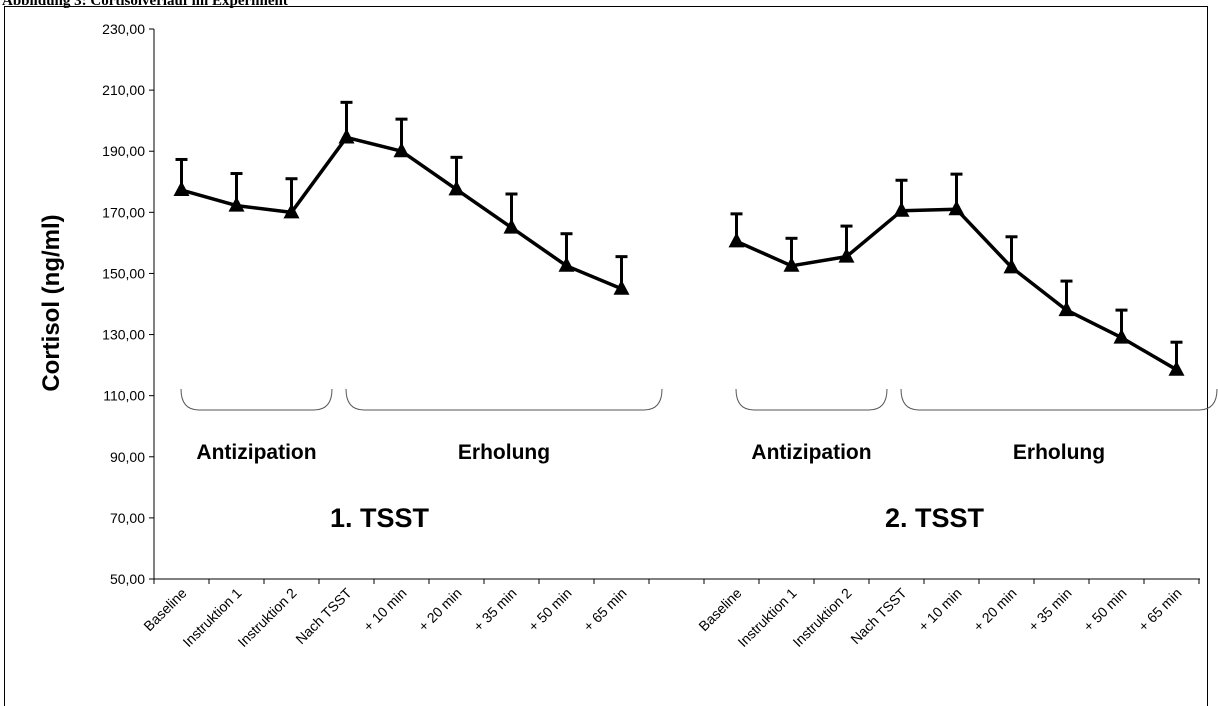 The image size is (1218, 706). I want to click on y-tick-label: 190,00, so click(123, 151).